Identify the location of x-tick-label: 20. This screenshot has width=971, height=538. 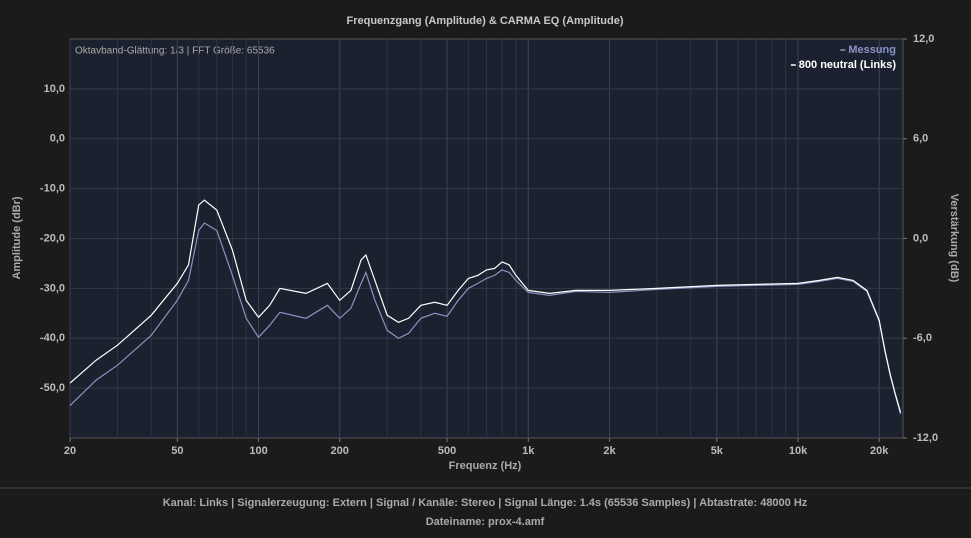
(70, 451).